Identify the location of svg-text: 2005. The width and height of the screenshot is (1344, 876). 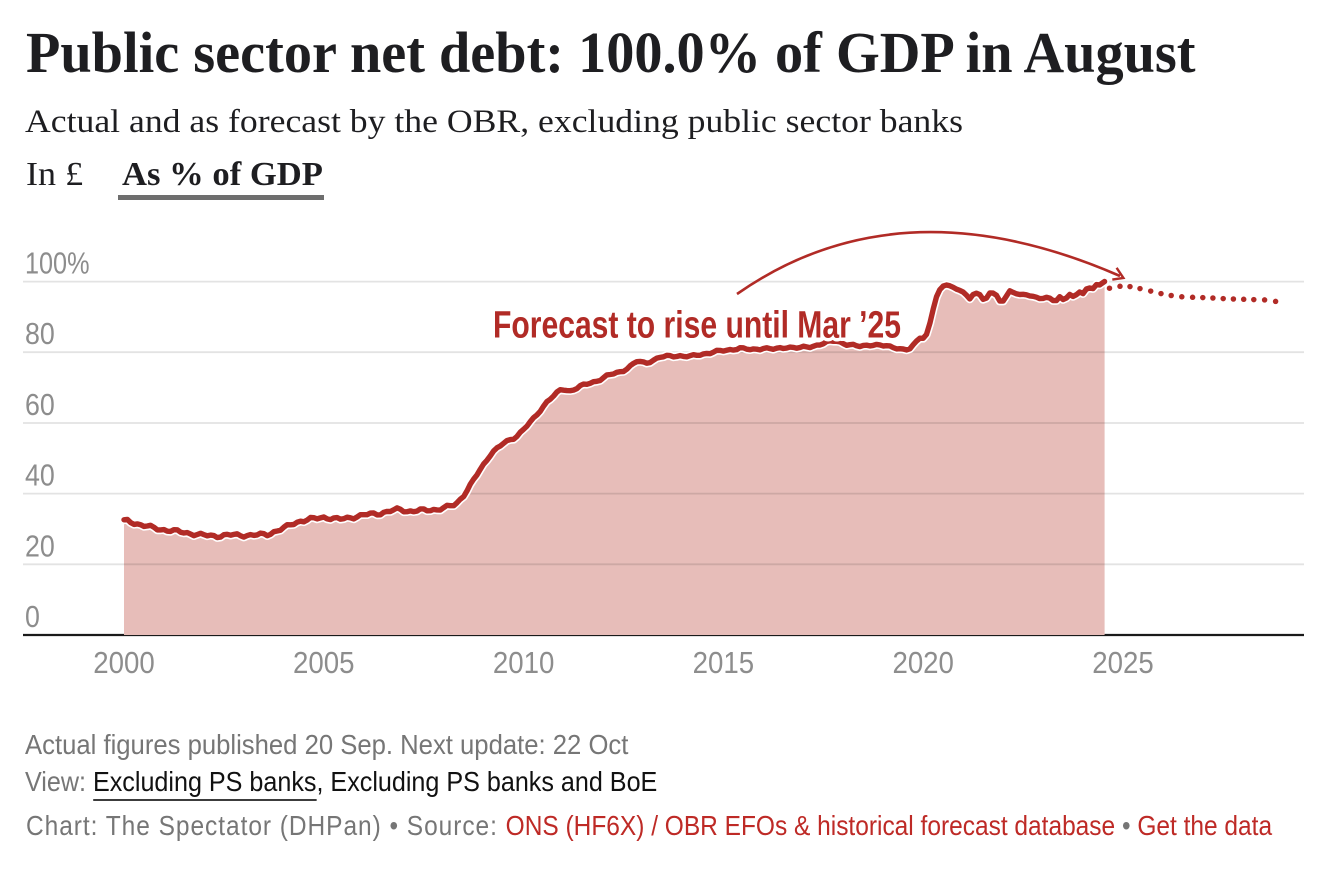
(324, 662).